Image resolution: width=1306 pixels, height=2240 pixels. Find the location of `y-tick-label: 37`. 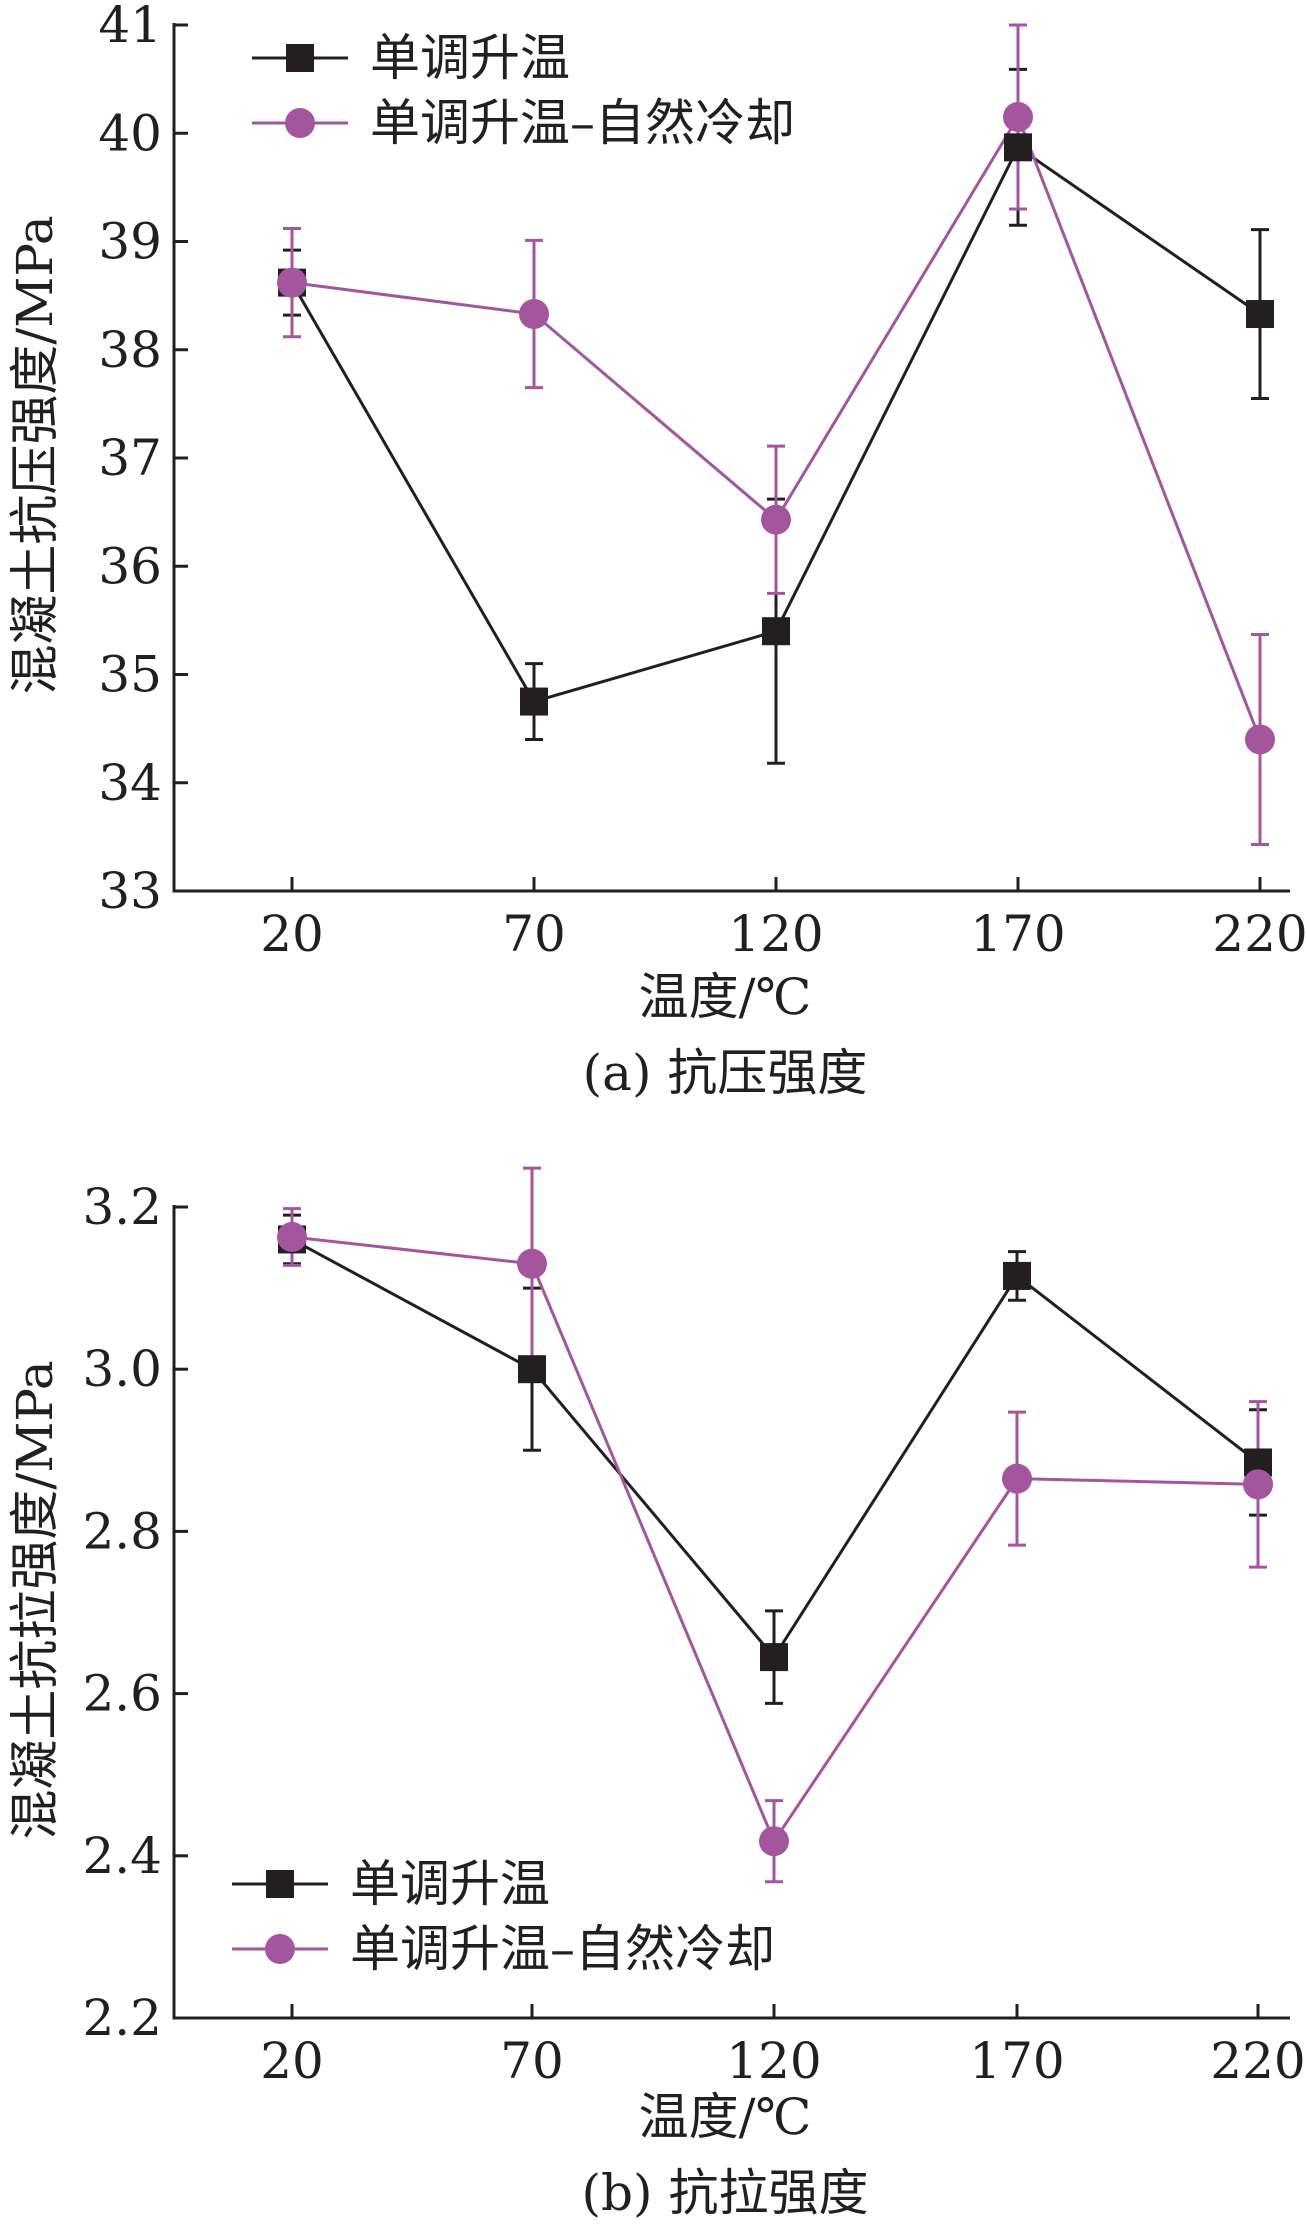

y-tick-label: 37 is located at coordinates (130, 458).